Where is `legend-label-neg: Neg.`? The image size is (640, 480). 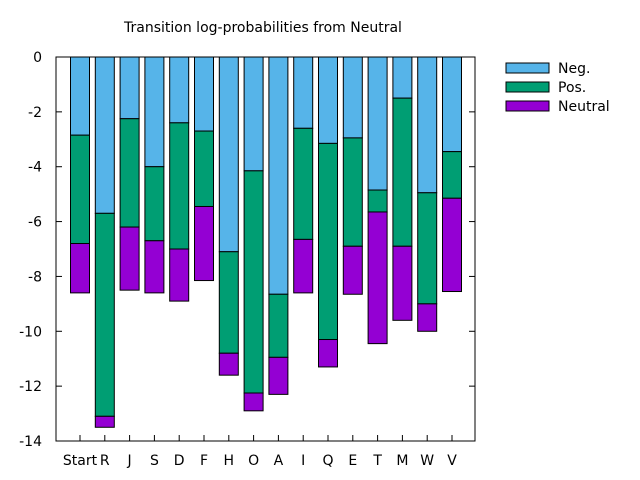 legend-label-neg: Neg. is located at coordinates (574, 69).